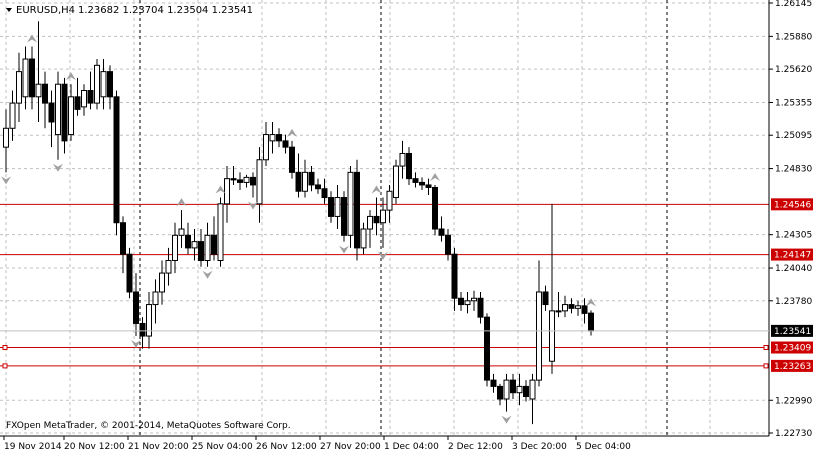  I want to click on time-tick-label: 20 Nov 12:00, so click(94, 447).